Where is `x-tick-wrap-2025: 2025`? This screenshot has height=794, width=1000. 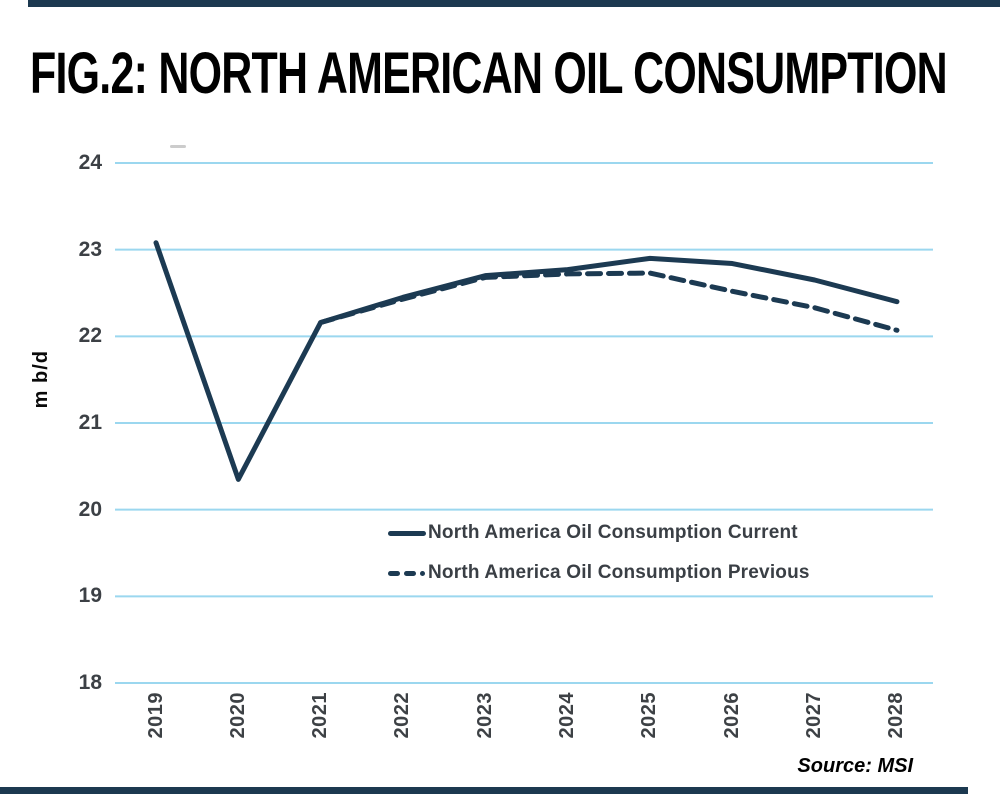 x-tick-wrap-2025: 2025 is located at coordinates (650, 721).